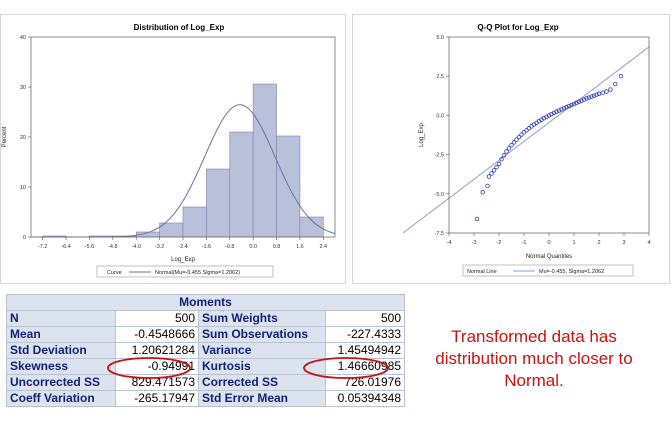  Describe the element at coordinates (440, 38) in the screenshot. I see `qq-y-tick-label: 5.0` at that location.